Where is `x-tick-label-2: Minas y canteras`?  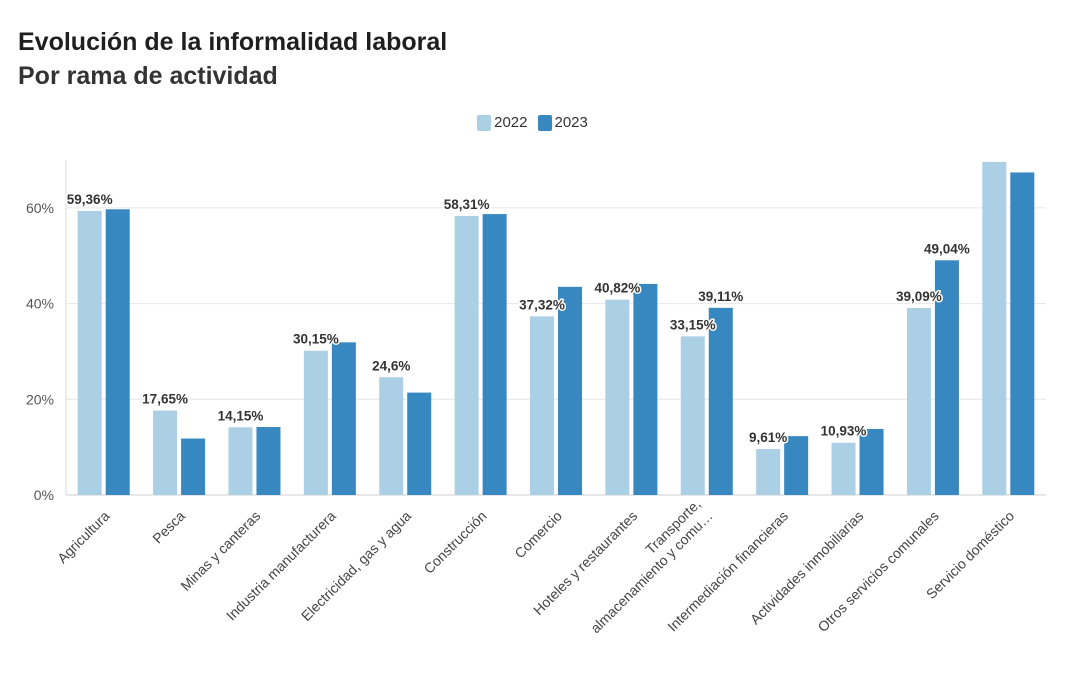 x-tick-label-2: Minas y canteras is located at coordinates (220, 551).